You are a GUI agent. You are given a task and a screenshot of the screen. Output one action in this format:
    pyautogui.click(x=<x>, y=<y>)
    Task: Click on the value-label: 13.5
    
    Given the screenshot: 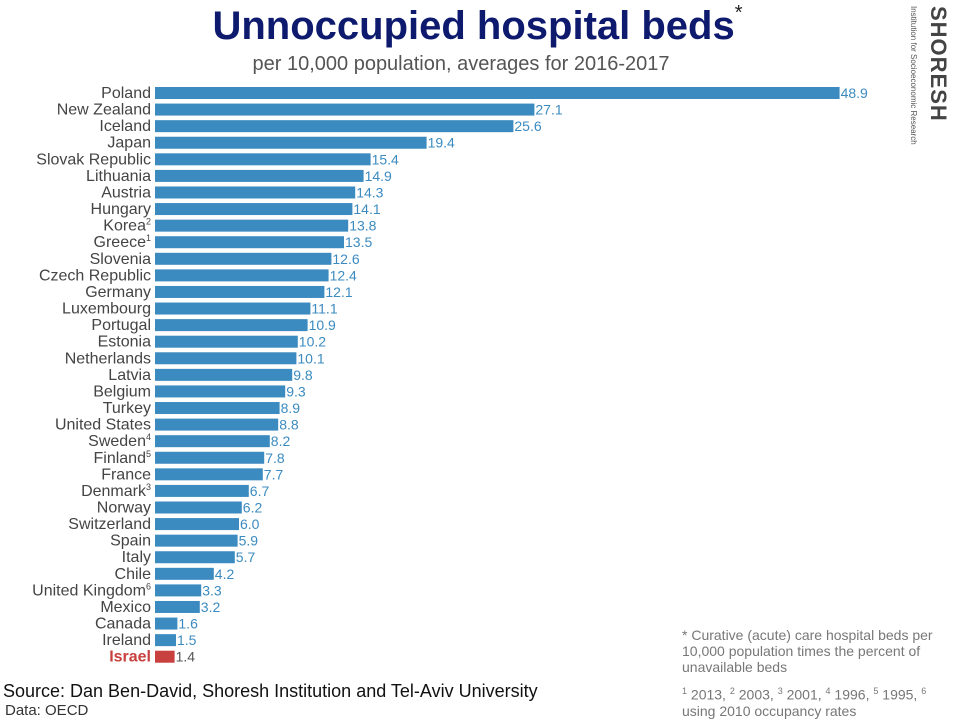 What is the action you would take?
    pyautogui.click(x=358, y=242)
    